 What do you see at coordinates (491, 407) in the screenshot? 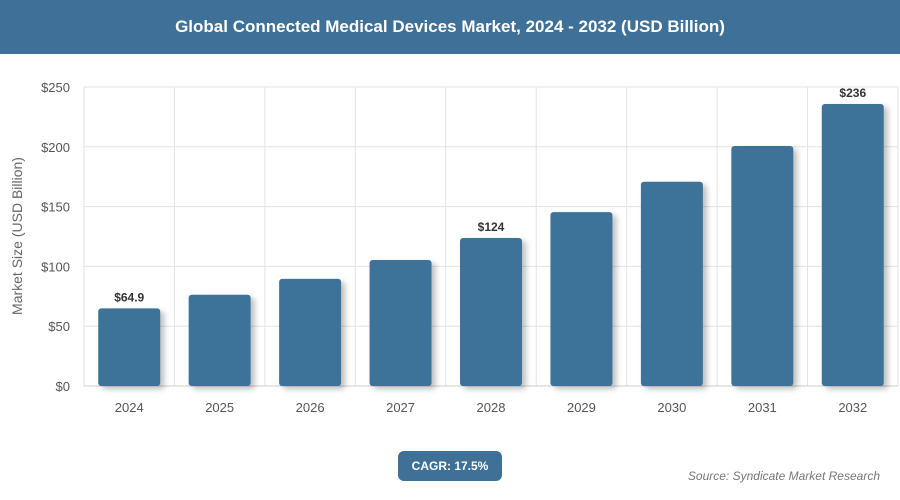
I see `x-tick-label: 2028` at bounding box center [491, 407].